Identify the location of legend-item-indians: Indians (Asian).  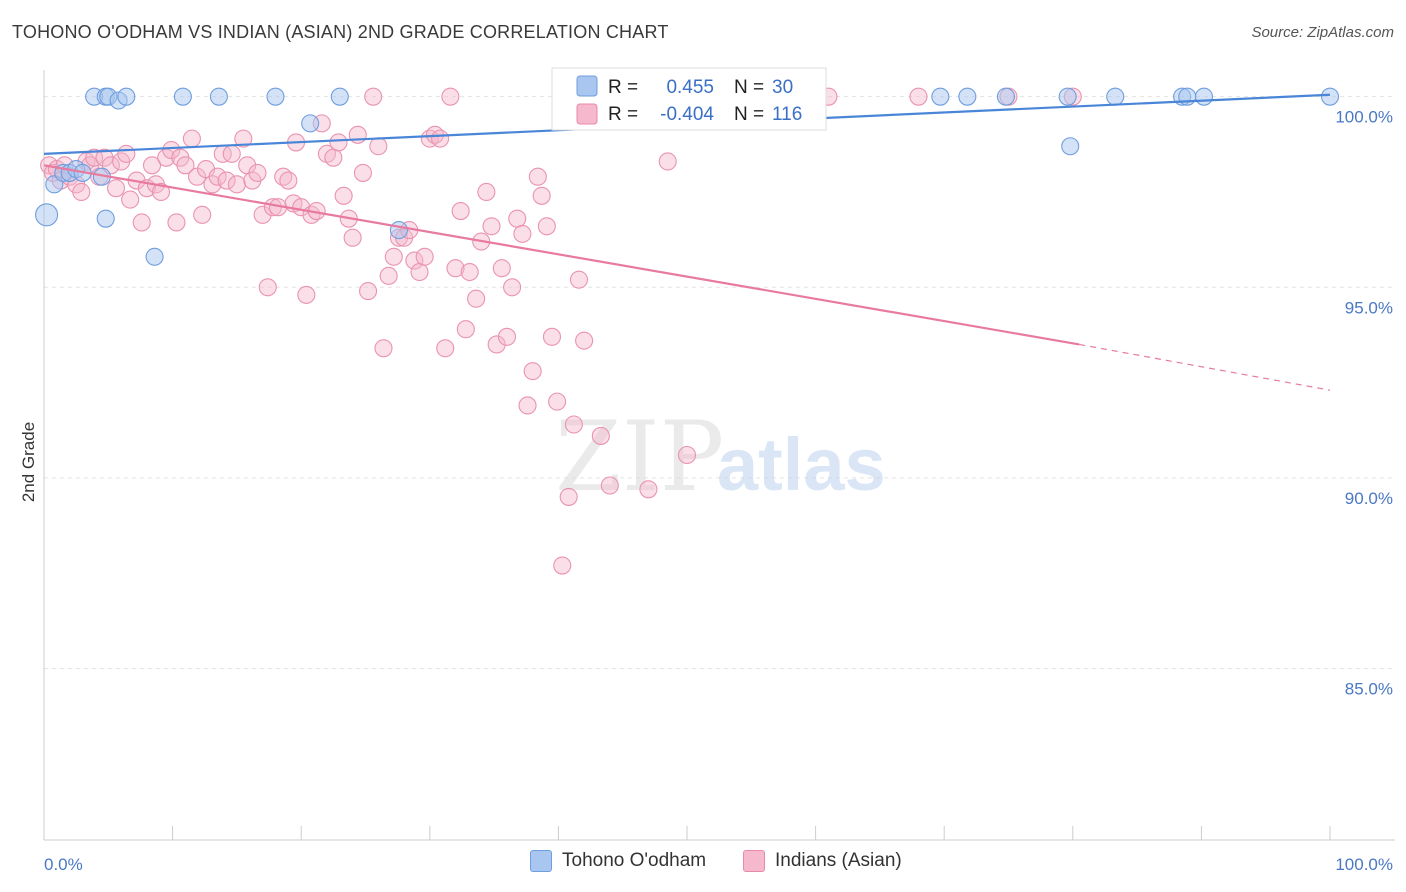
(822, 861).